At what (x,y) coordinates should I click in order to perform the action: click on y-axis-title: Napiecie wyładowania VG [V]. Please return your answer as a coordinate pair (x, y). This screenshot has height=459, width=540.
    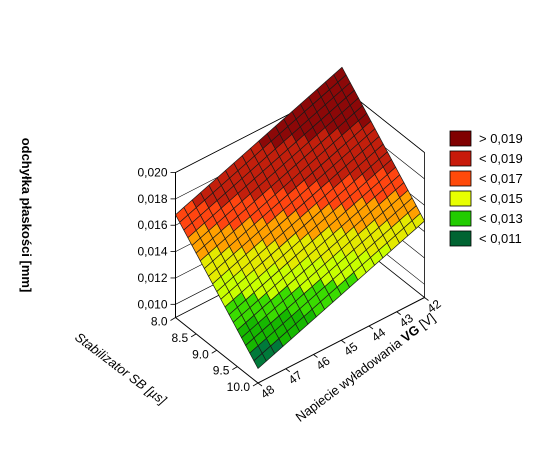
    Looking at the image, I should click on (365, 367).